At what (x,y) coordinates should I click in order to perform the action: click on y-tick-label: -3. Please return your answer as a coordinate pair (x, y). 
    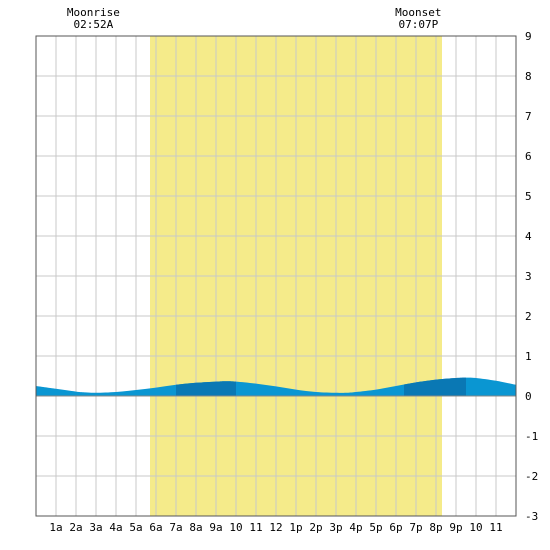
    Looking at the image, I should click on (531, 516).